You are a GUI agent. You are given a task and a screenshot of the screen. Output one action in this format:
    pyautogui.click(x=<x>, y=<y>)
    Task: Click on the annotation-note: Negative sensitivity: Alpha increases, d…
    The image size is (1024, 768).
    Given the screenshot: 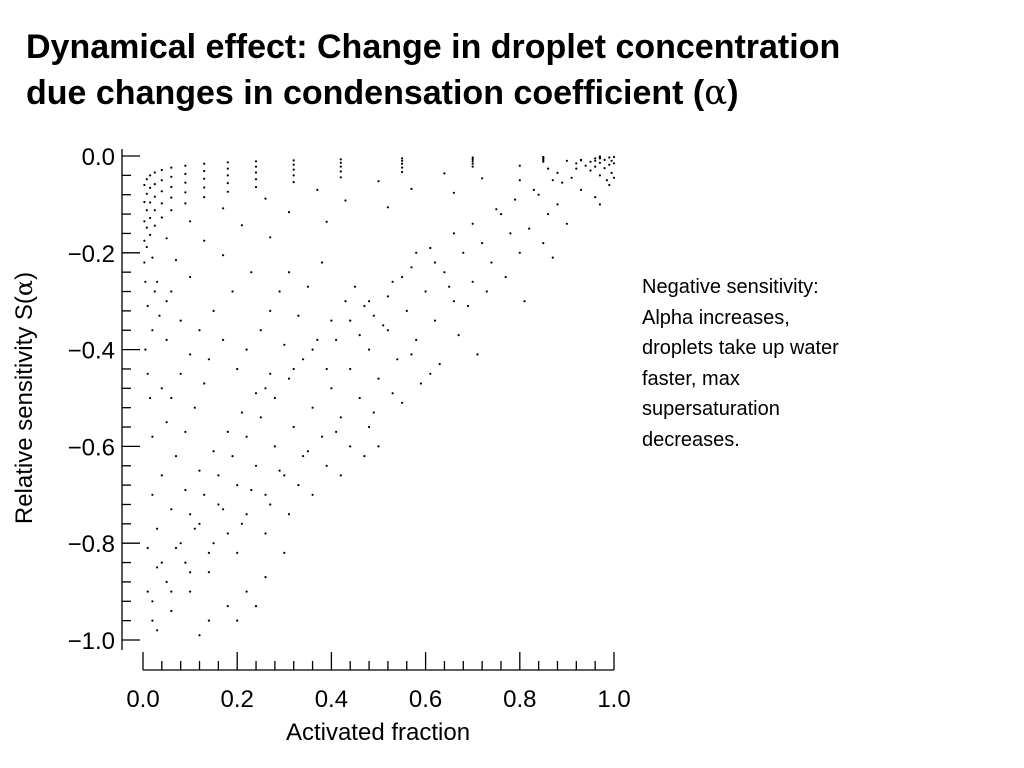 What is the action you would take?
    pyautogui.click(x=792, y=363)
    